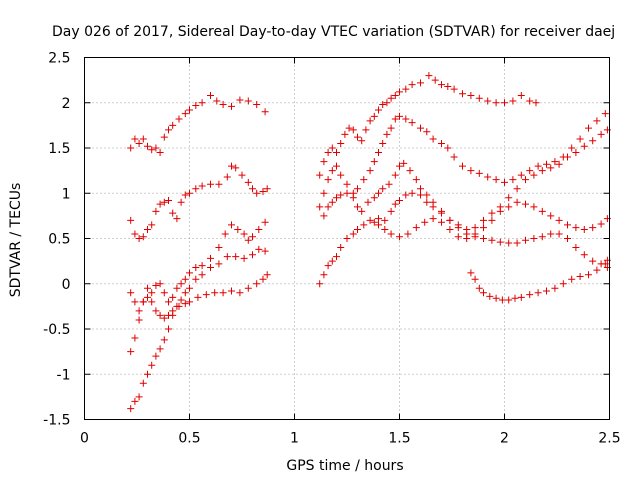 Image resolution: width=640 pixels, height=480 pixels. What do you see at coordinates (64, 375) in the screenshot?
I see `y-tick-label: -1` at bounding box center [64, 375].